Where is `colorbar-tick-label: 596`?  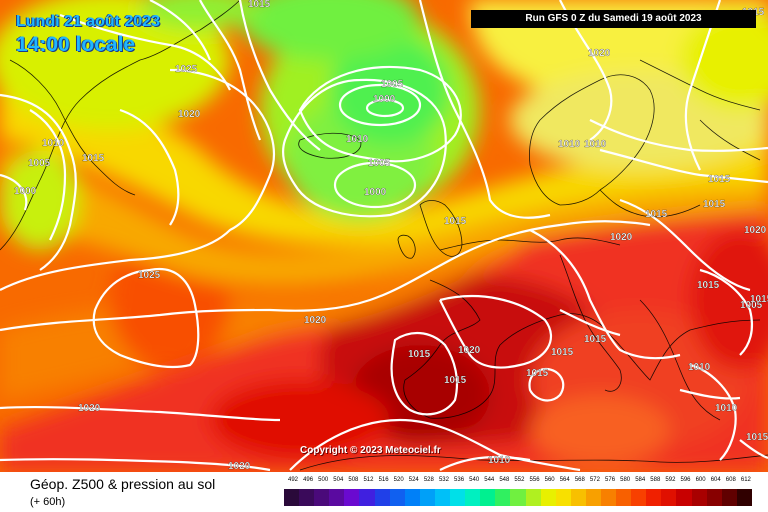 colorbar-tick-label: 596 is located at coordinates (685, 480).